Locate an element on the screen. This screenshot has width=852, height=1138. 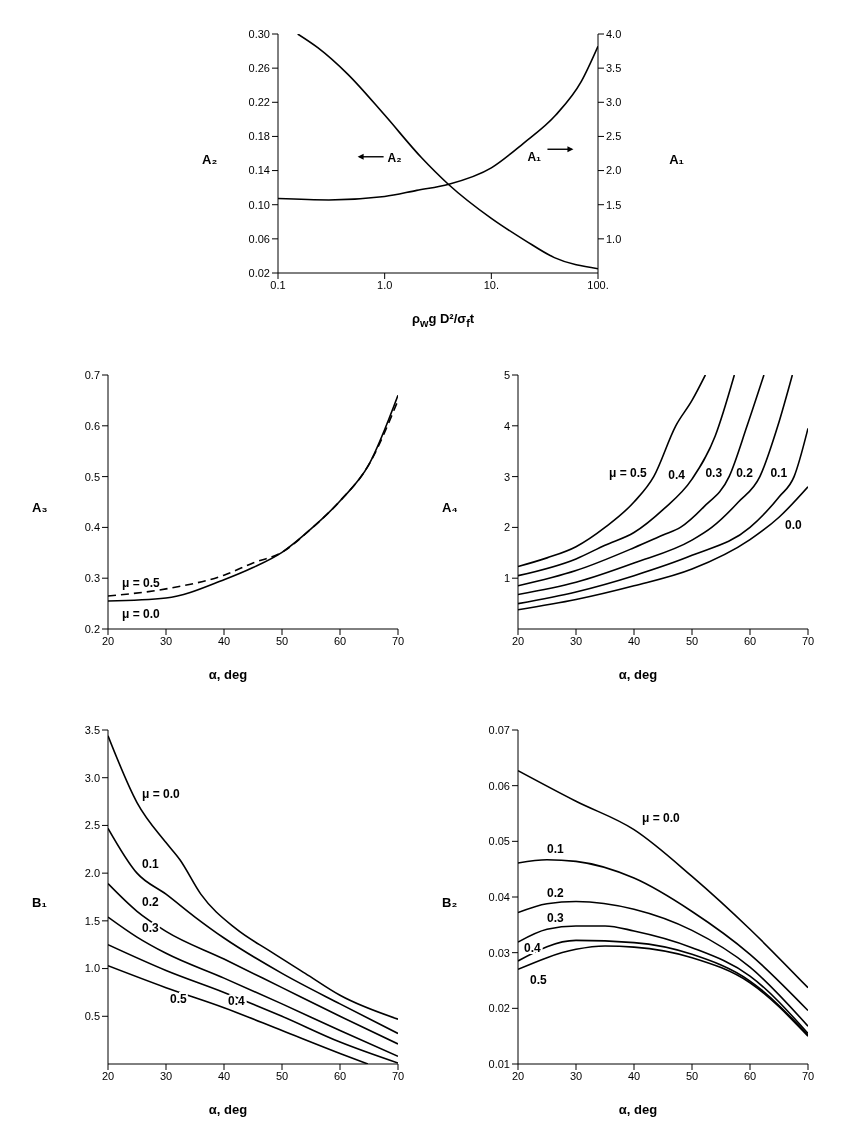
y-axis-title: A₃ is located at coordinates (40, 507).